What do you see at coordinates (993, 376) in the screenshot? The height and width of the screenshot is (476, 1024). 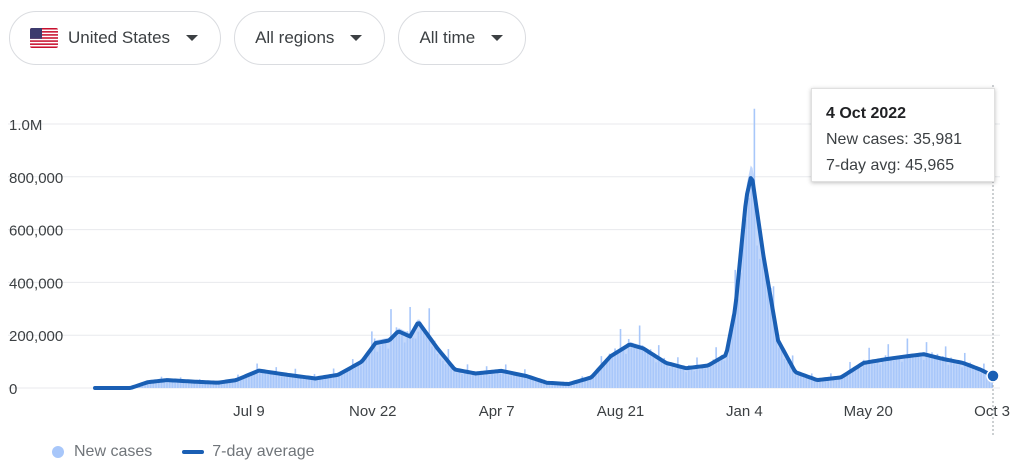 I see `hover-marker` at bounding box center [993, 376].